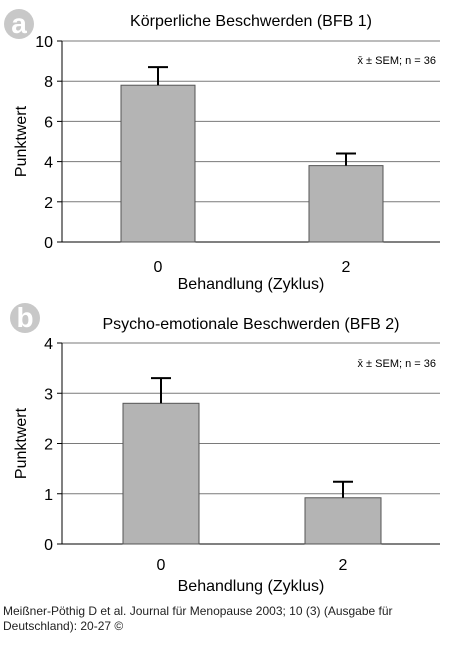 Image resolution: width=455 pixels, height=661 pixels. I want to click on panel-b-y-tick-label: 0, so click(48, 545).